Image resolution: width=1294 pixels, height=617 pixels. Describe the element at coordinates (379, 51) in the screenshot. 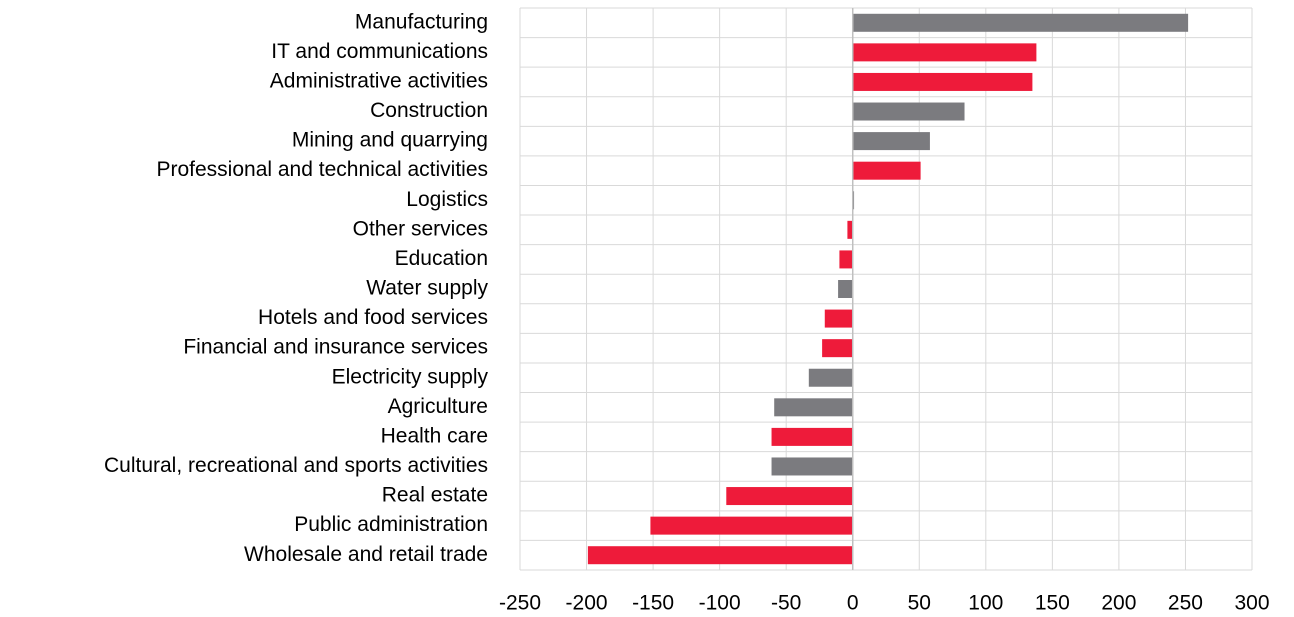

I see `y-tick-label: IT and communications` at that location.